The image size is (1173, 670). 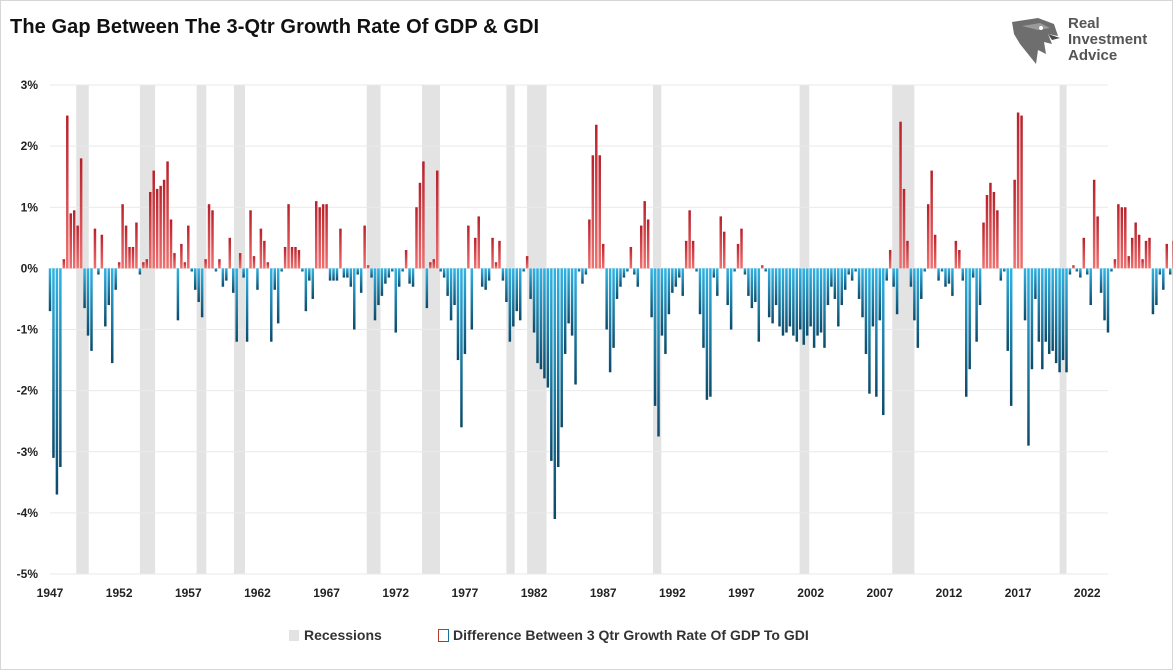 I want to click on legend-swatch-difference, so click(x=443, y=635).